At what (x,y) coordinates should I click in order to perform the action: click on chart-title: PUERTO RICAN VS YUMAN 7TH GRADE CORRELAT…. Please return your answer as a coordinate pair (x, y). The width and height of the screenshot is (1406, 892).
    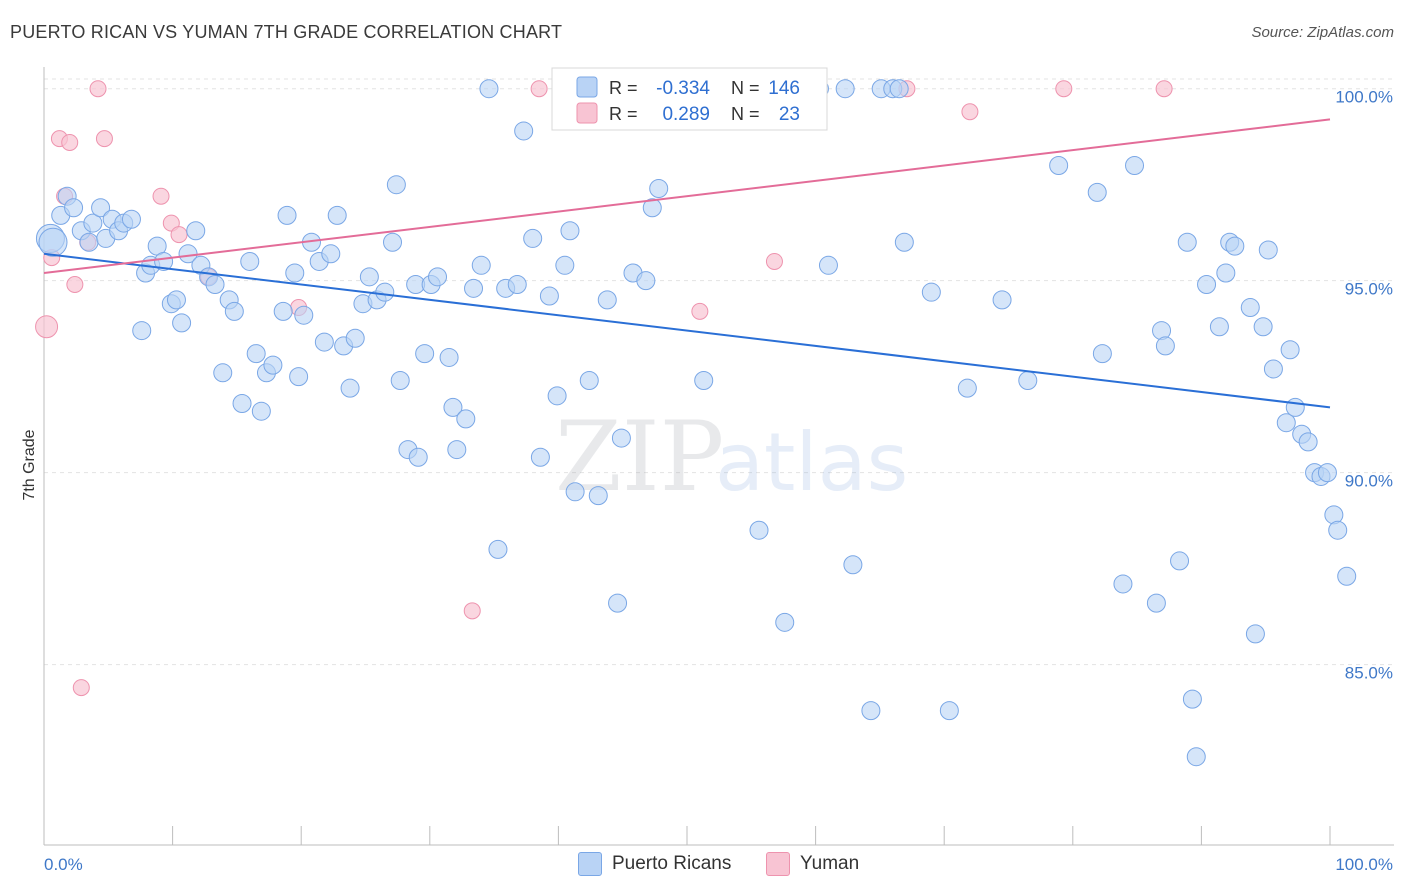
    Looking at the image, I should click on (286, 32).